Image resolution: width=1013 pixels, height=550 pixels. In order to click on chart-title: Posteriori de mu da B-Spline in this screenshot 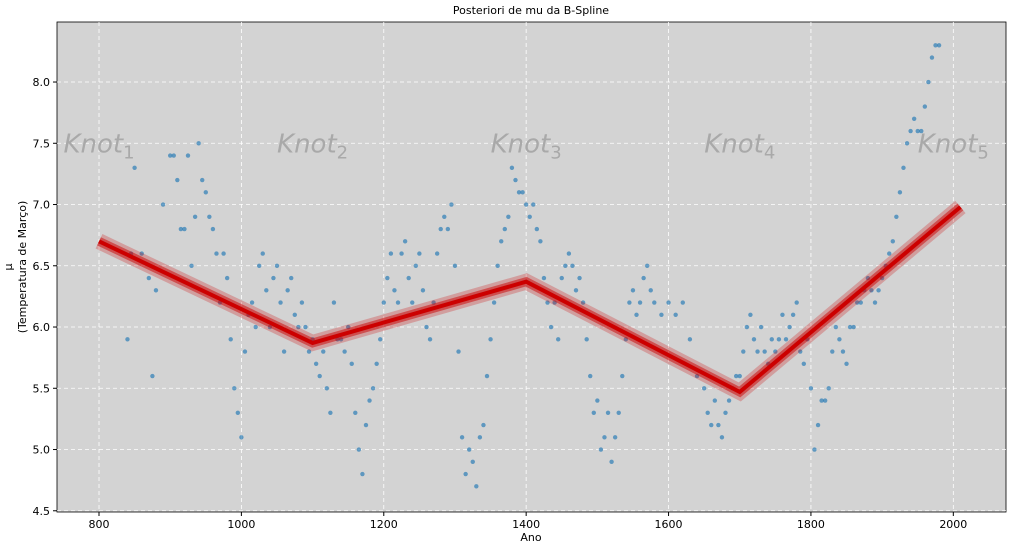, I will do `click(531, 10)`.